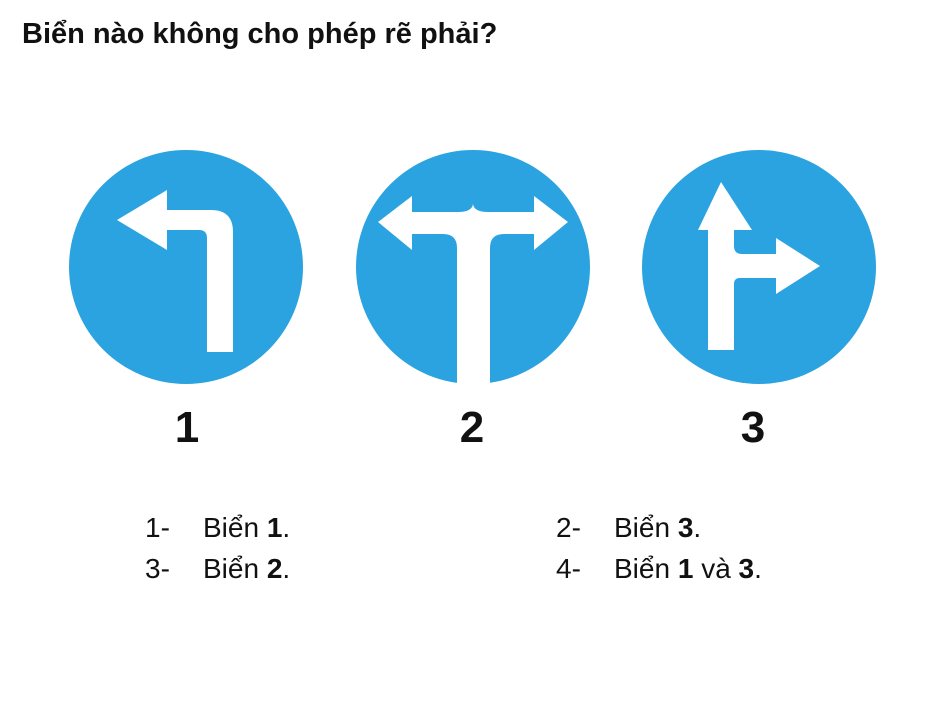 The image size is (945, 709). What do you see at coordinates (753, 427) in the screenshot?
I see `sign-3-number: 3` at bounding box center [753, 427].